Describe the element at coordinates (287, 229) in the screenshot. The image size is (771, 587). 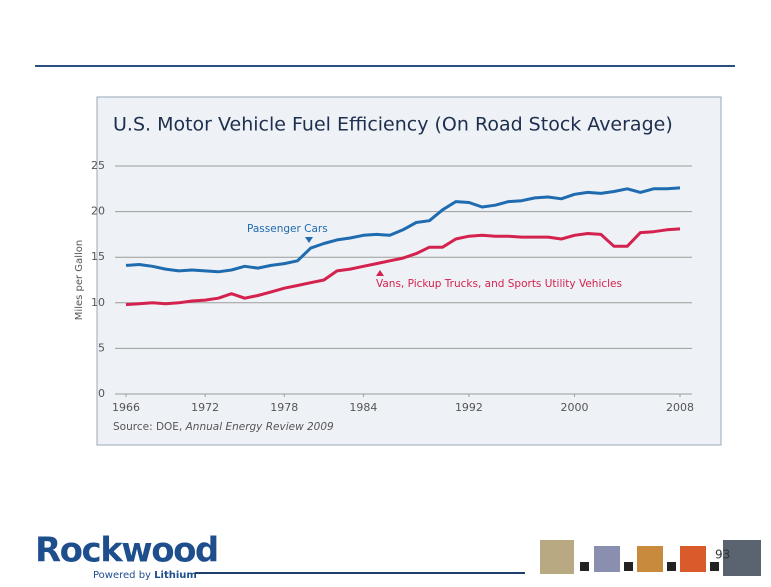
I see `series-annotation: Passenger Cars` at that location.